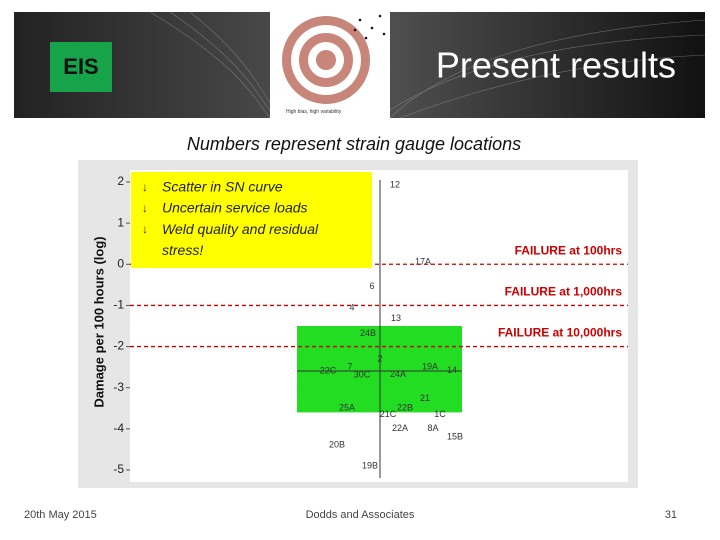 Image resolution: width=720 pixels, height=540 pixels. What do you see at coordinates (405, 408) in the screenshot?
I see `point-label: 22B` at bounding box center [405, 408].